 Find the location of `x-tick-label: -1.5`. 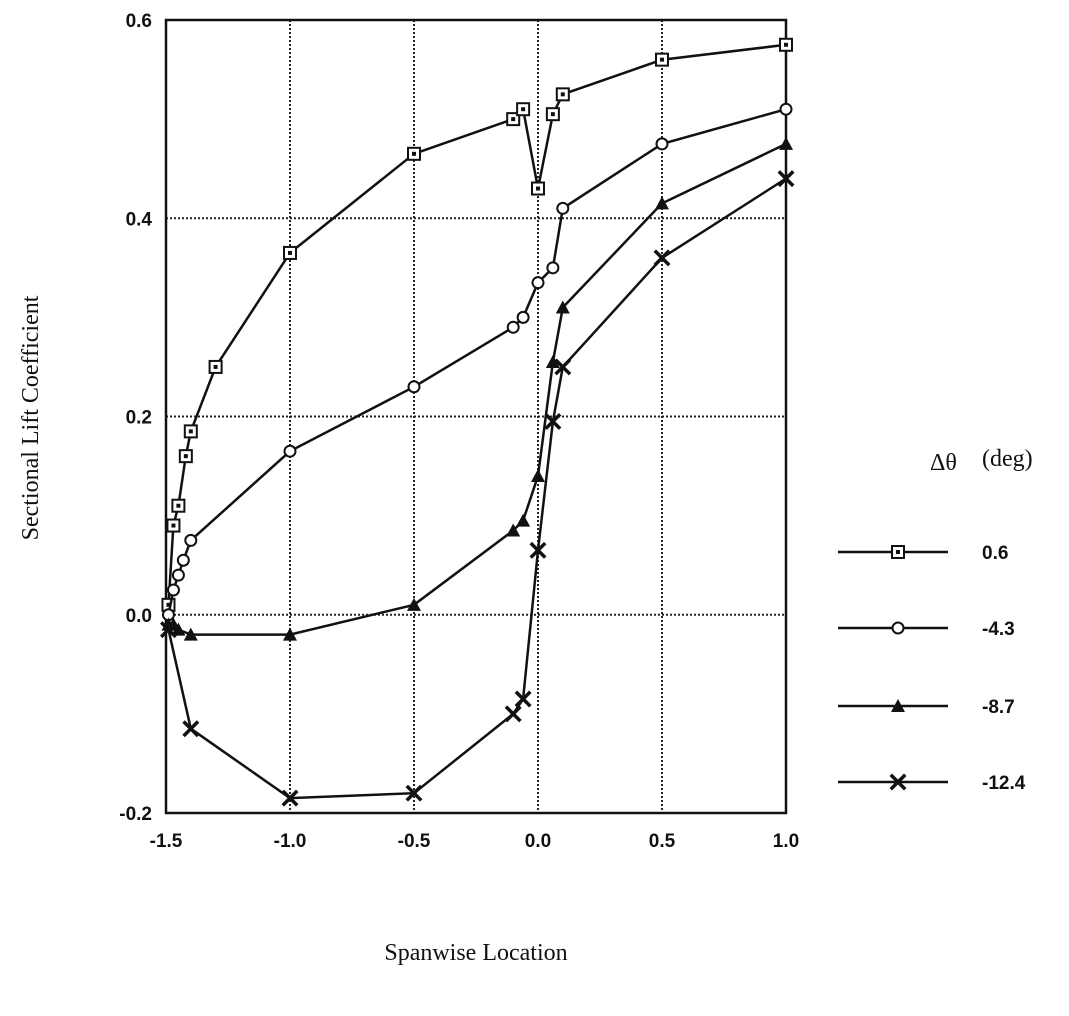

x-tick-label: -1.5 is located at coordinates (166, 841).